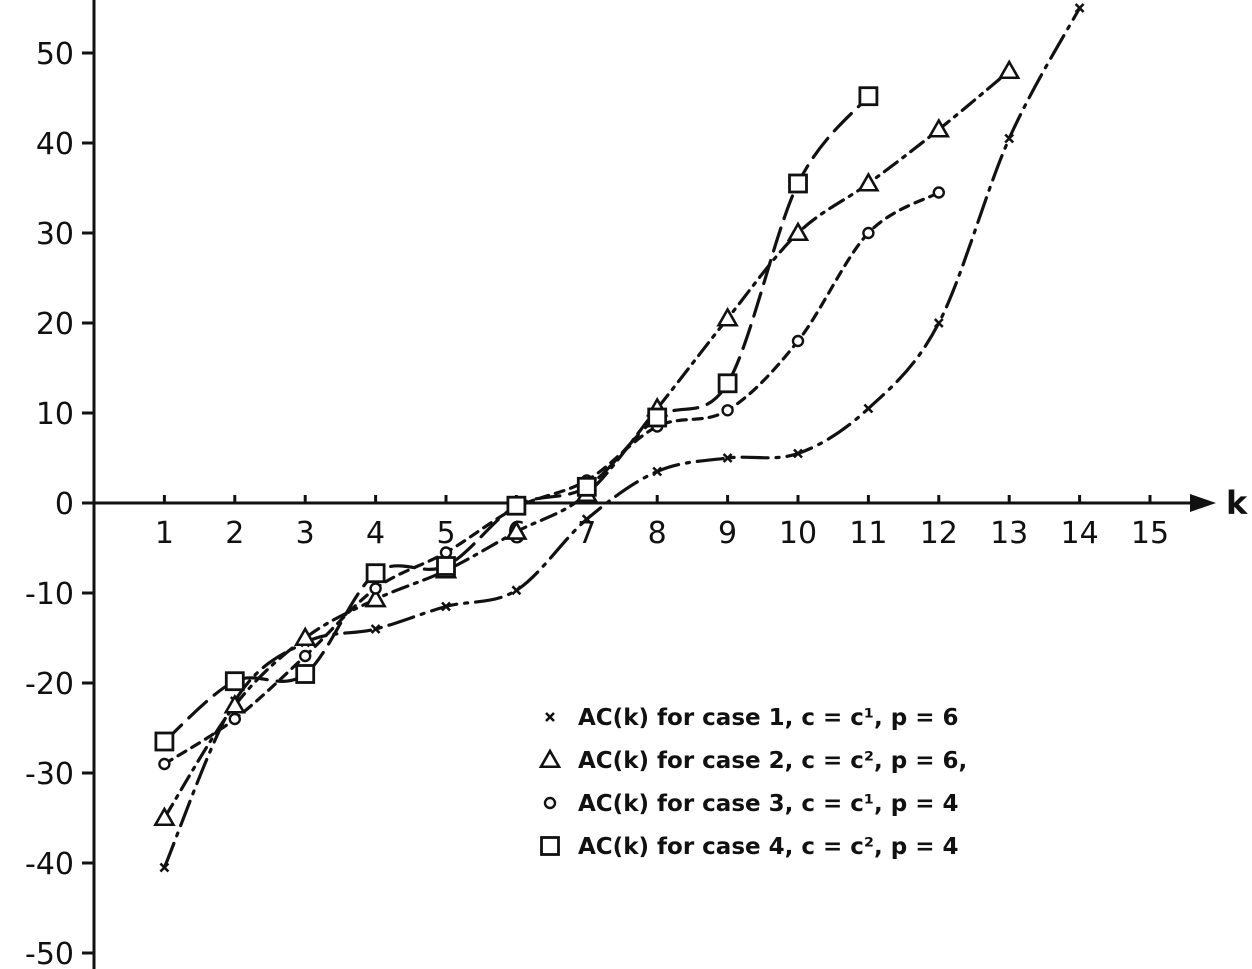 The width and height of the screenshot is (1252, 969). What do you see at coordinates (55, 234) in the screenshot?
I see `y-tick-label: 30` at bounding box center [55, 234].